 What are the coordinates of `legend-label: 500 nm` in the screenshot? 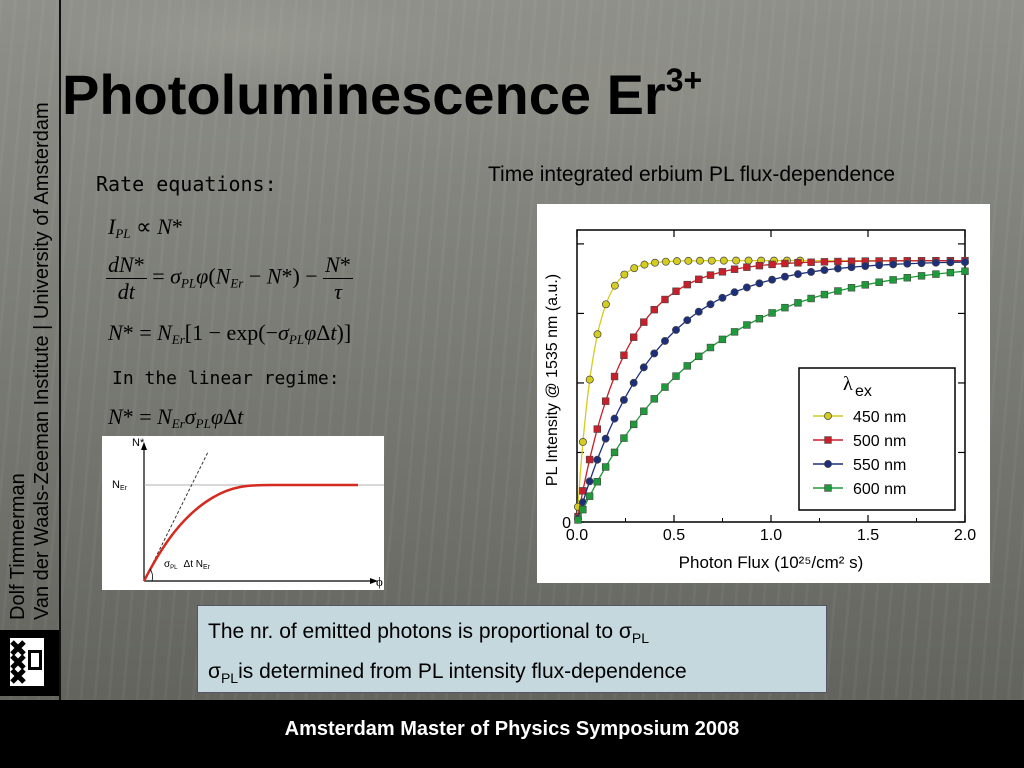 It's located at (879, 441).